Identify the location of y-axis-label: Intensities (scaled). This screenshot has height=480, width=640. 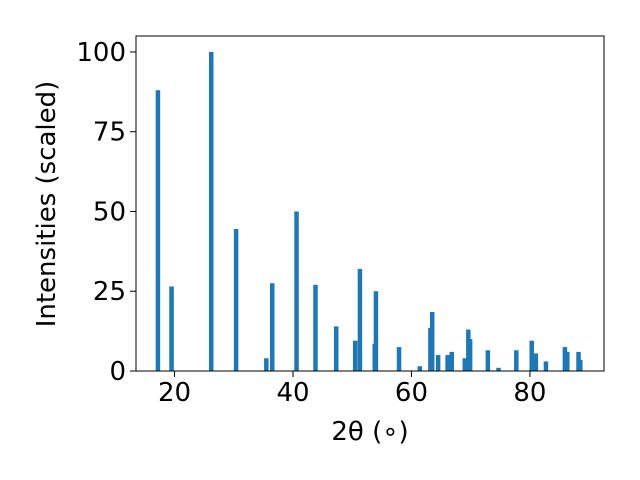
(47, 204).